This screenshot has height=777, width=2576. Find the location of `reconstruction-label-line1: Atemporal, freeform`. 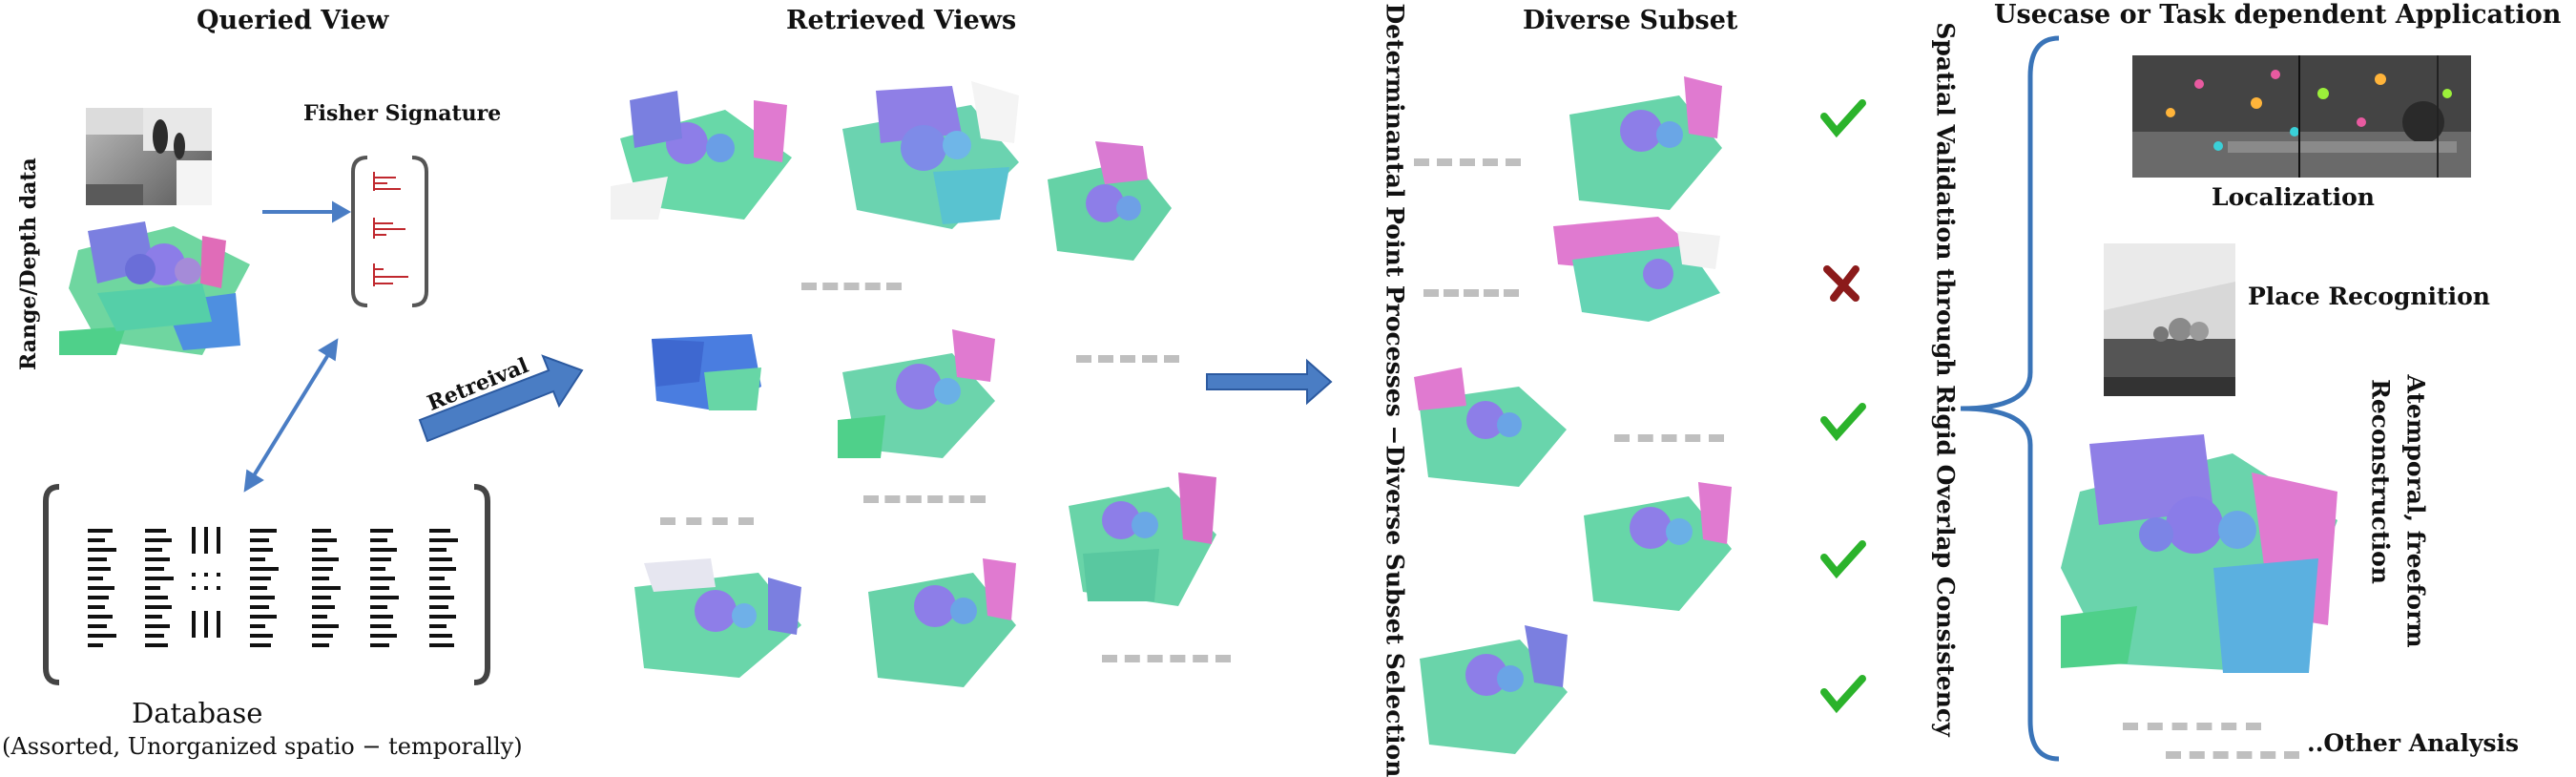

reconstruction-label-line1: Atemporal, freeform is located at coordinates (2415, 511).